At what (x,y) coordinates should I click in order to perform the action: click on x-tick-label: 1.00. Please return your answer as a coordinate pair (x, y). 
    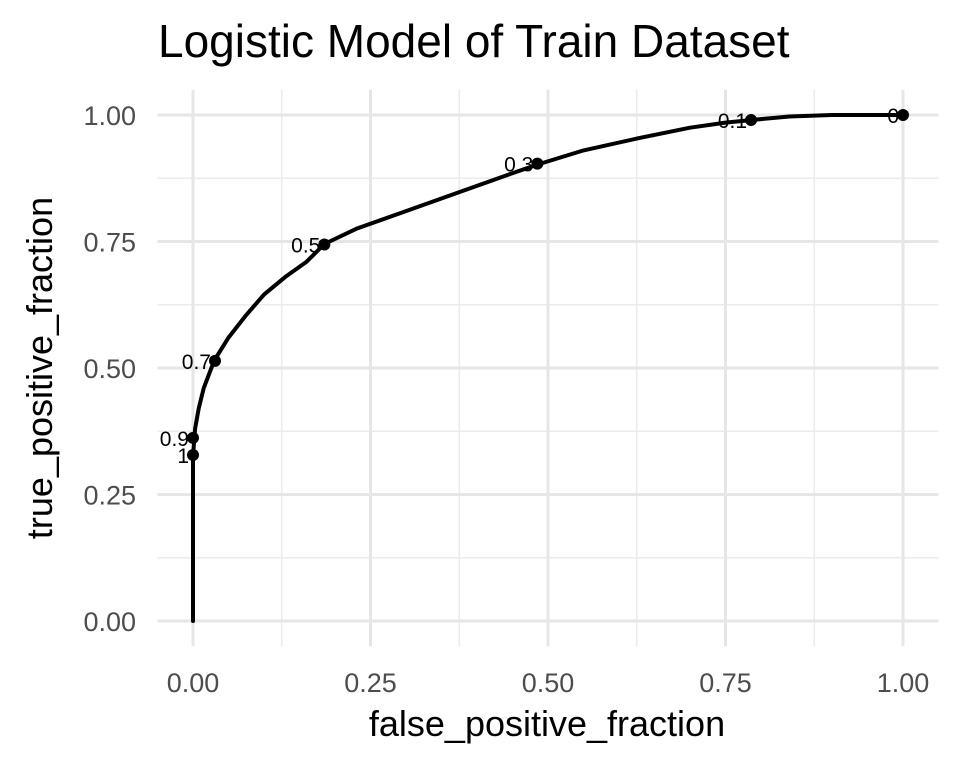
    Looking at the image, I should click on (903, 683).